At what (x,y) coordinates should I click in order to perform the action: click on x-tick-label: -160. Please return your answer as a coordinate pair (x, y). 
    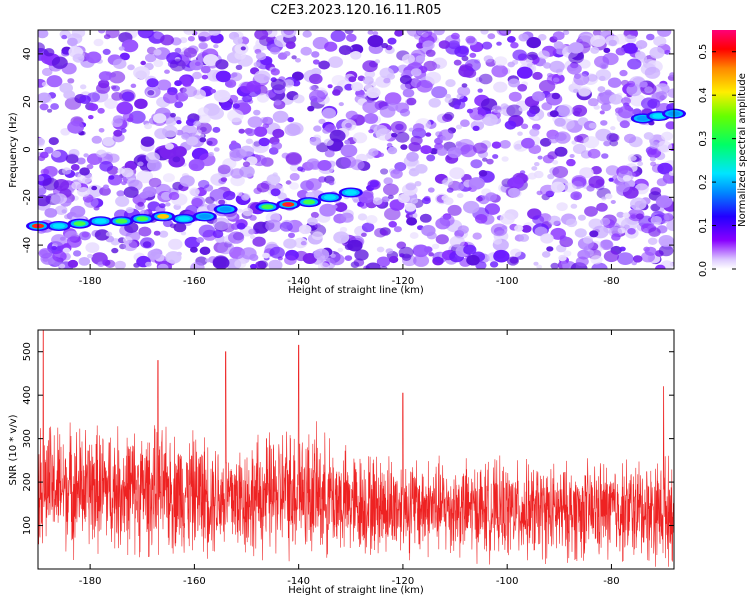
    Looking at the image, I should click on (194, 281).